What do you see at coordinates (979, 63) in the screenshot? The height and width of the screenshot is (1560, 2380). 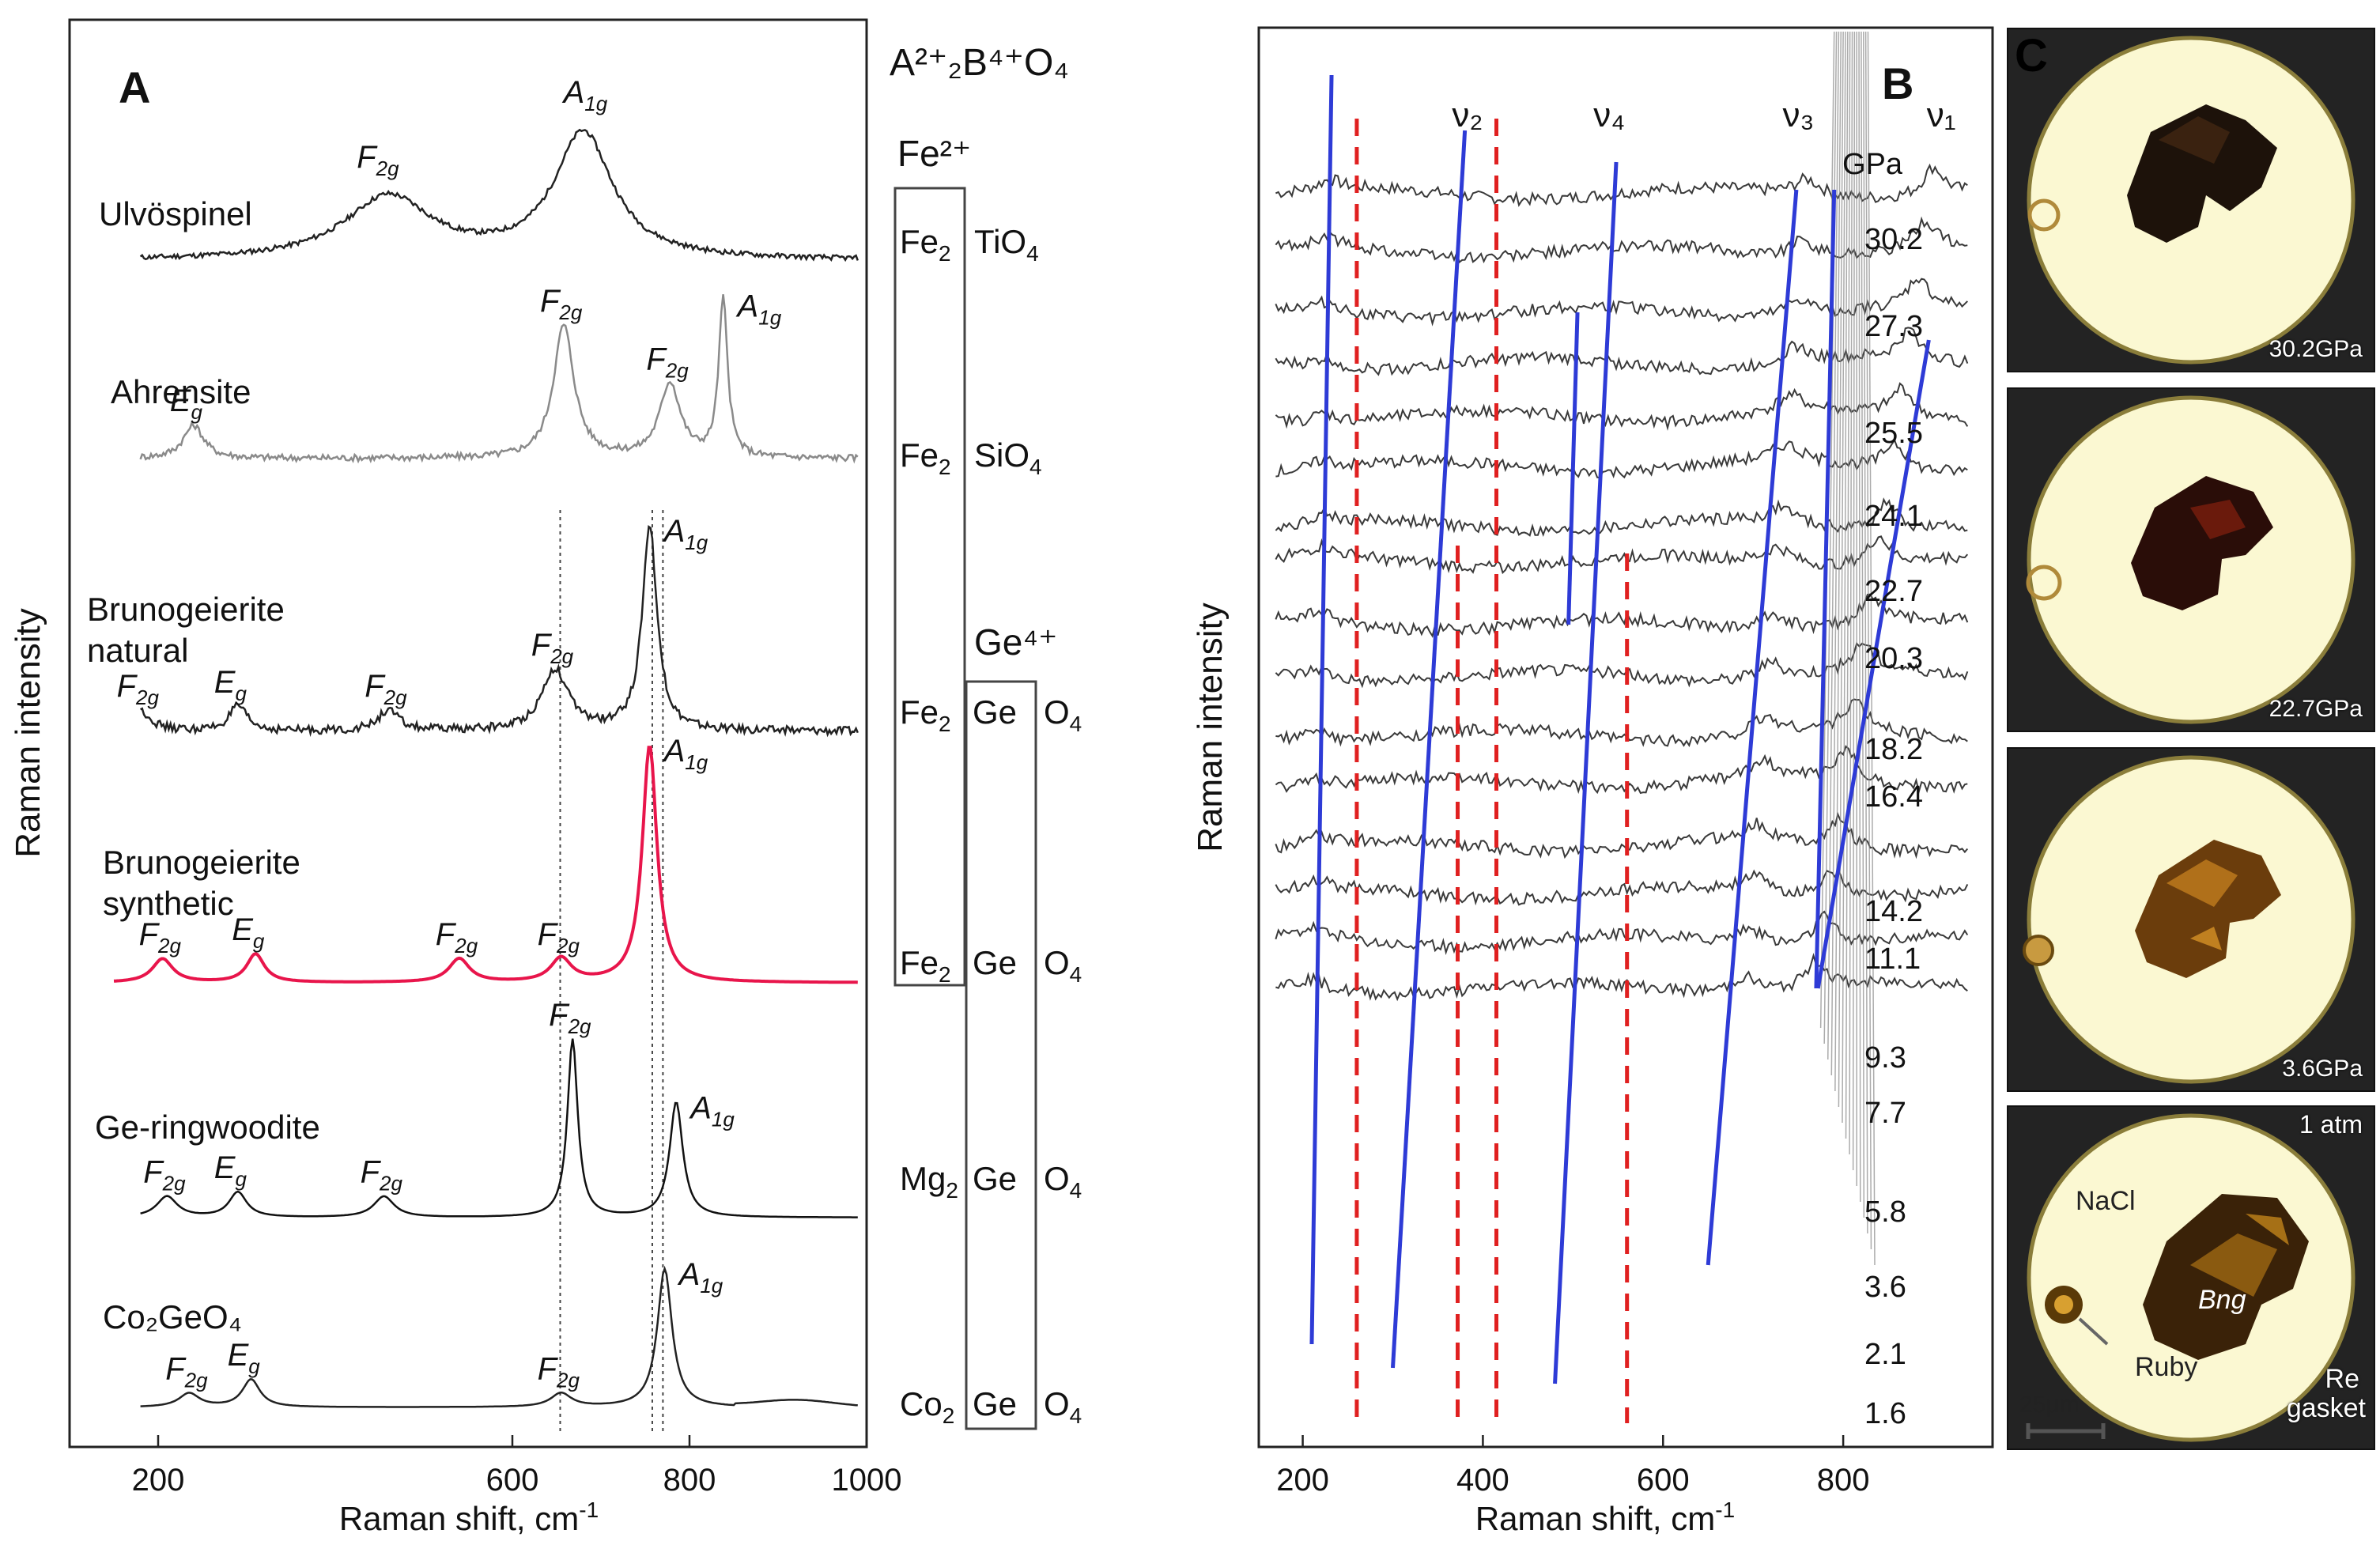 I see `formula-header: A²⁺₂B⁴⁺O₄` at bounding box center [979, 63].